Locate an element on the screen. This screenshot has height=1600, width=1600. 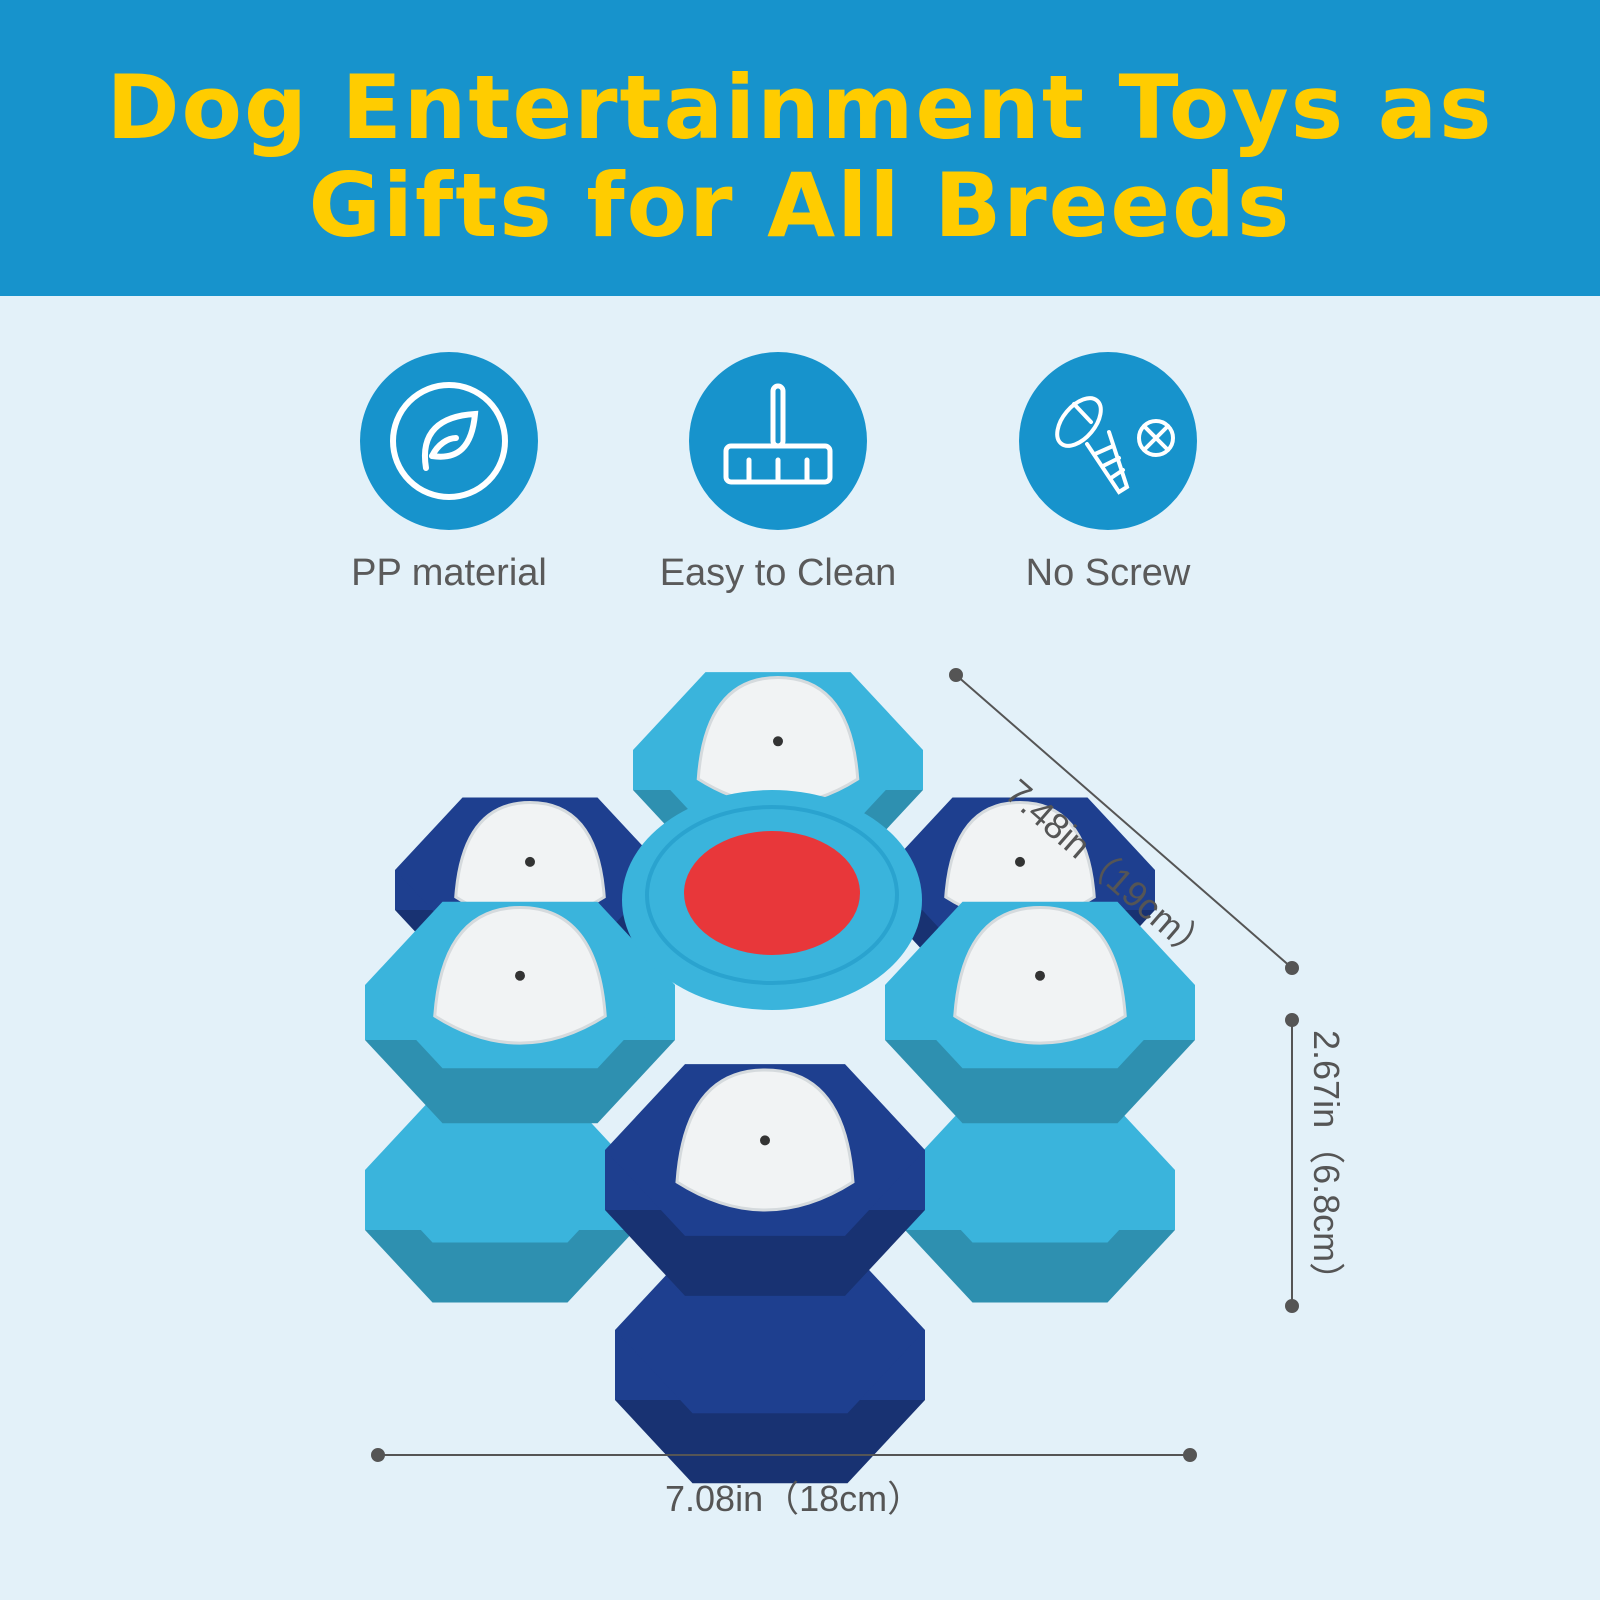
feature-pp-material: PP material is located at coordinates (449, 473).